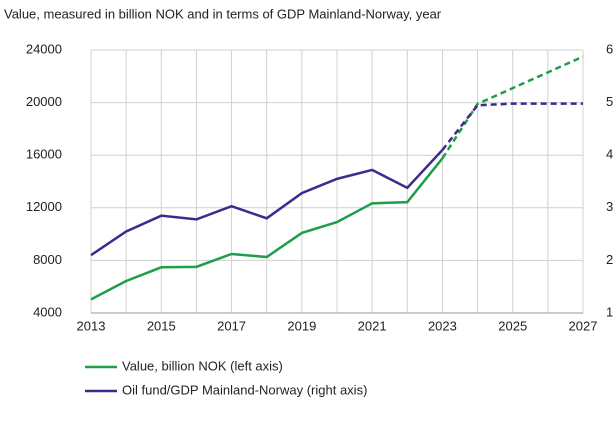 Image resolution: width=615 pixels, height=430 pixels. Describe the element at coordinates (583, 325) in the screenshot. I see `x-tick-label: 2027` at that location.